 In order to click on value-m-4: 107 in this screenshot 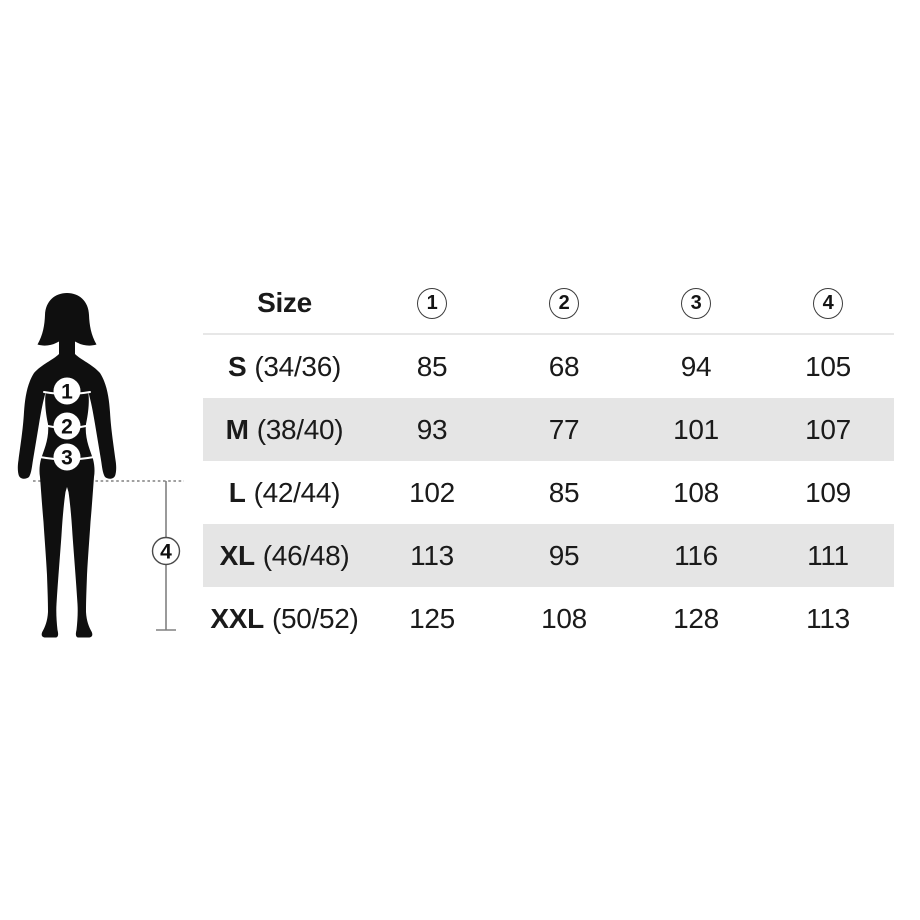, I will do `click(828, 429)`.